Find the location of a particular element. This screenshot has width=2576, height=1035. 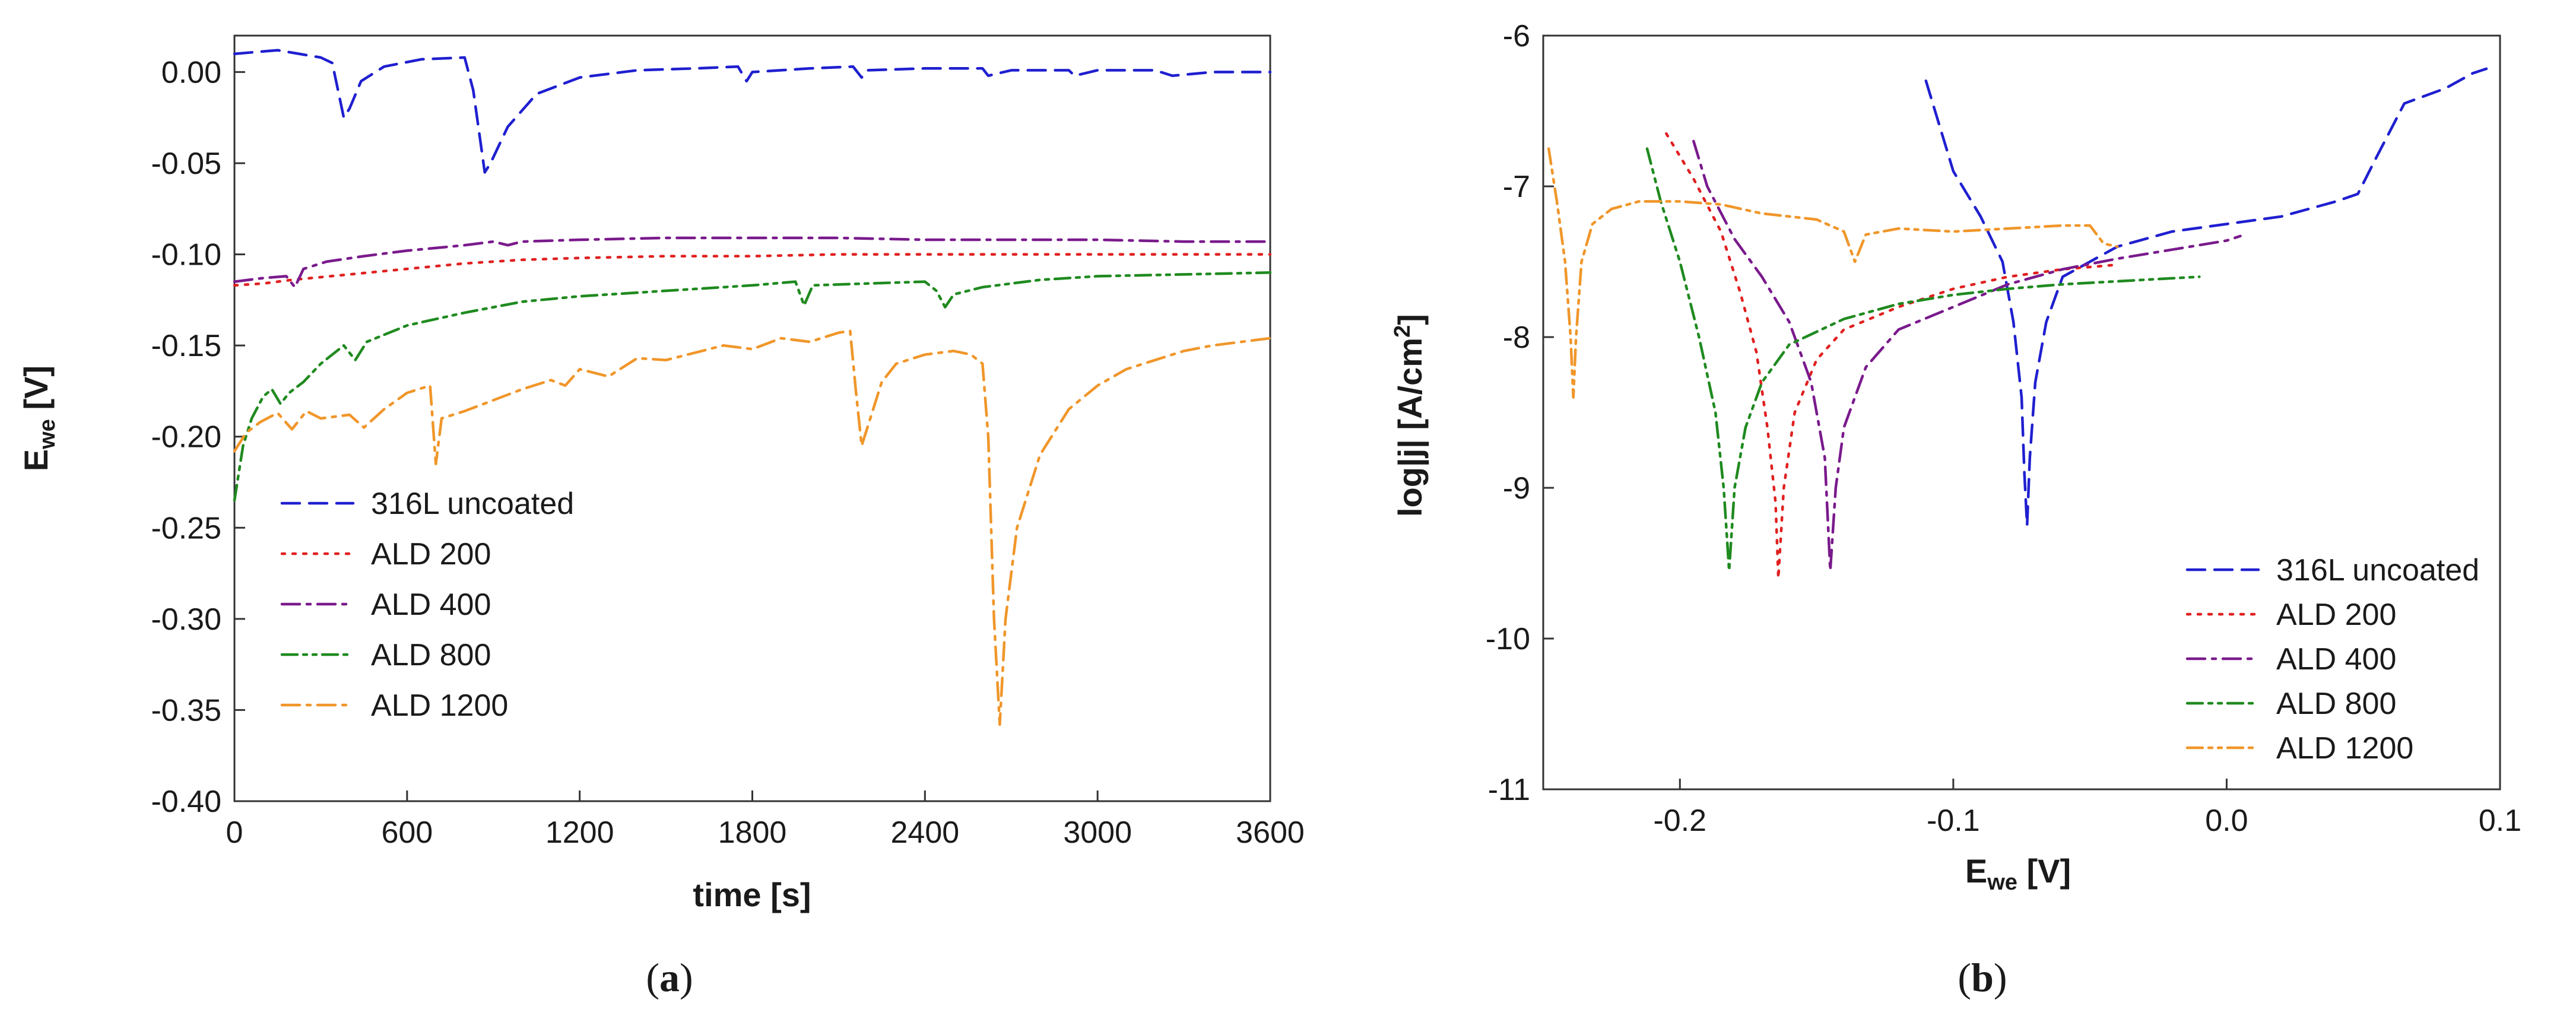

x-tick-label: -0.1 is located at coordinates (1953, 821).